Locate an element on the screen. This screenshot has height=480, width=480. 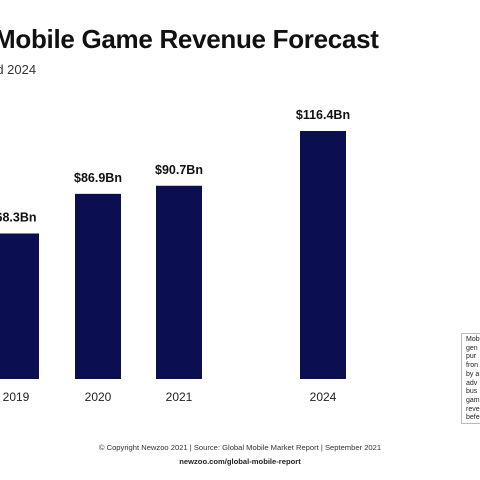
note-line: by a is located at coordinates (473, 374).